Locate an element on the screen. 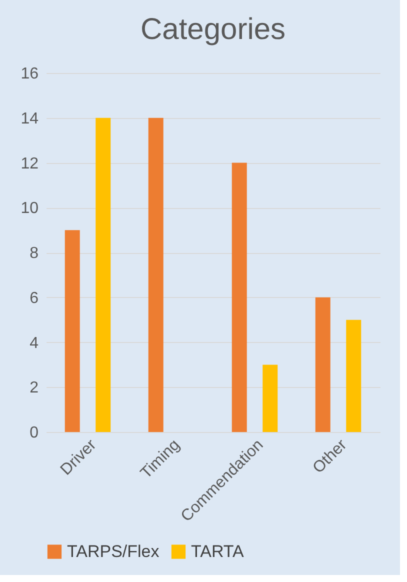  y-tick-label: 2 is located at coordinates (34, 388).